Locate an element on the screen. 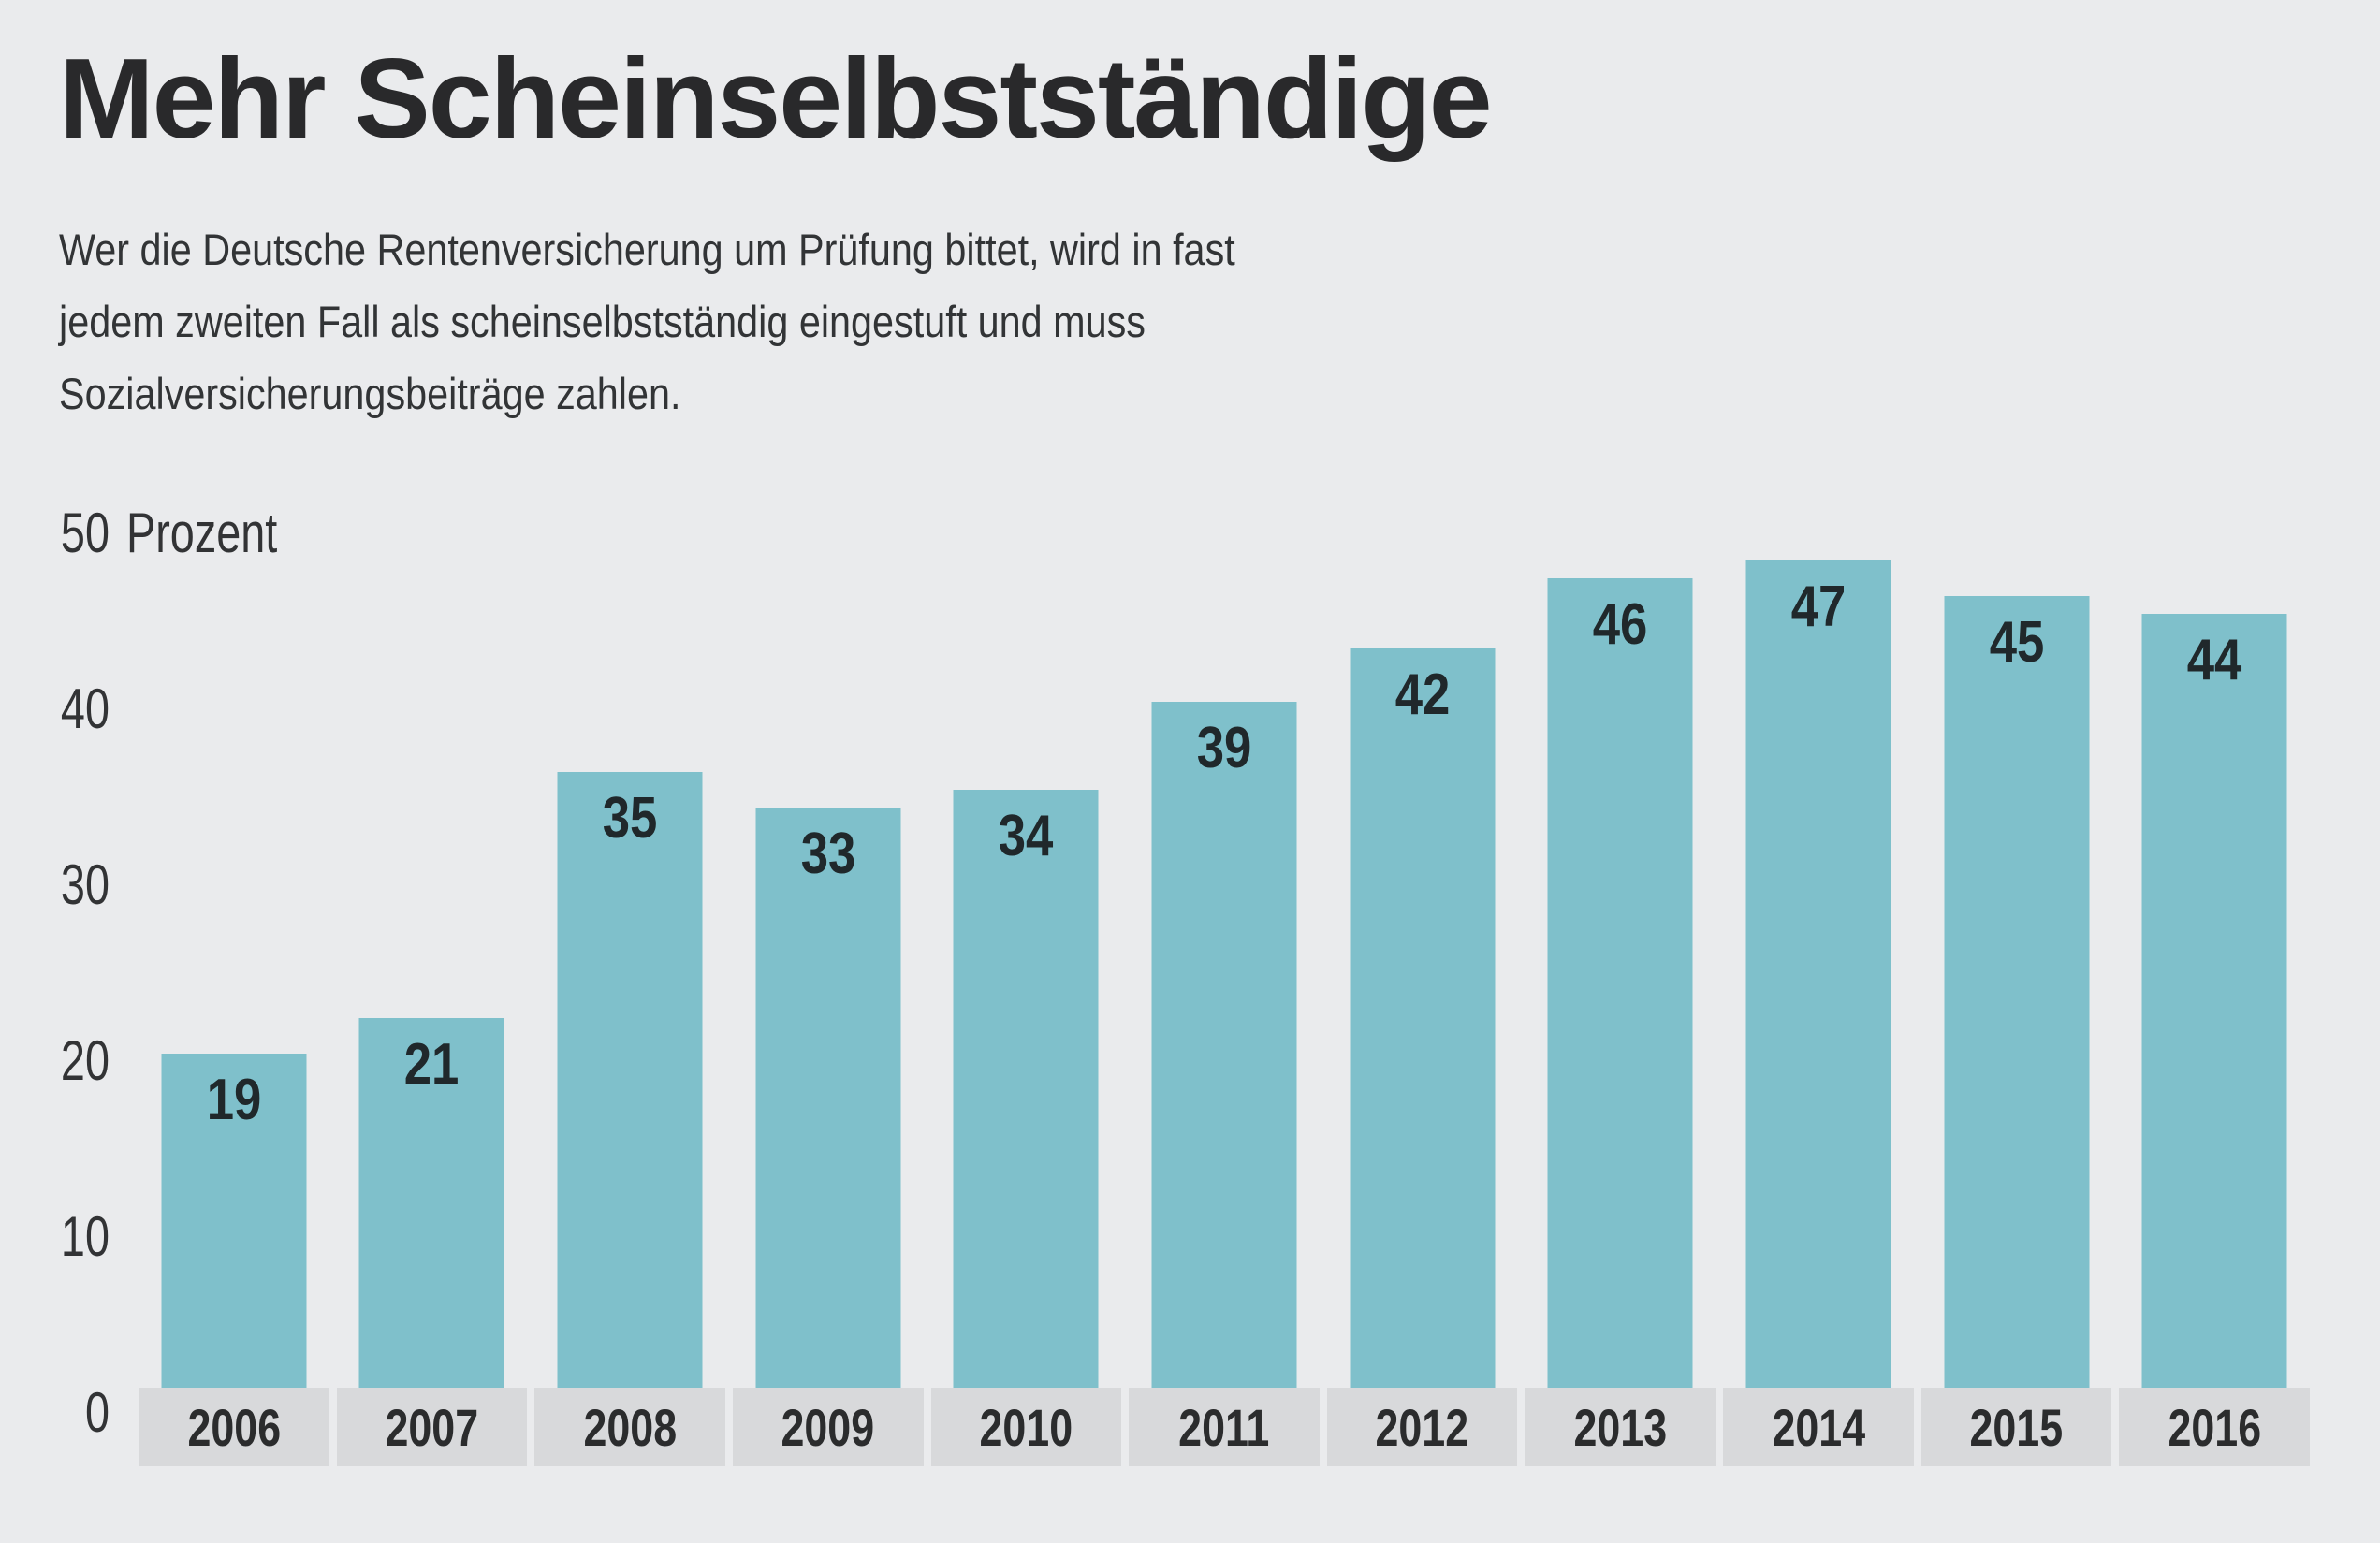  bar-value-label: 44 is located at coordinates (2214, 660).